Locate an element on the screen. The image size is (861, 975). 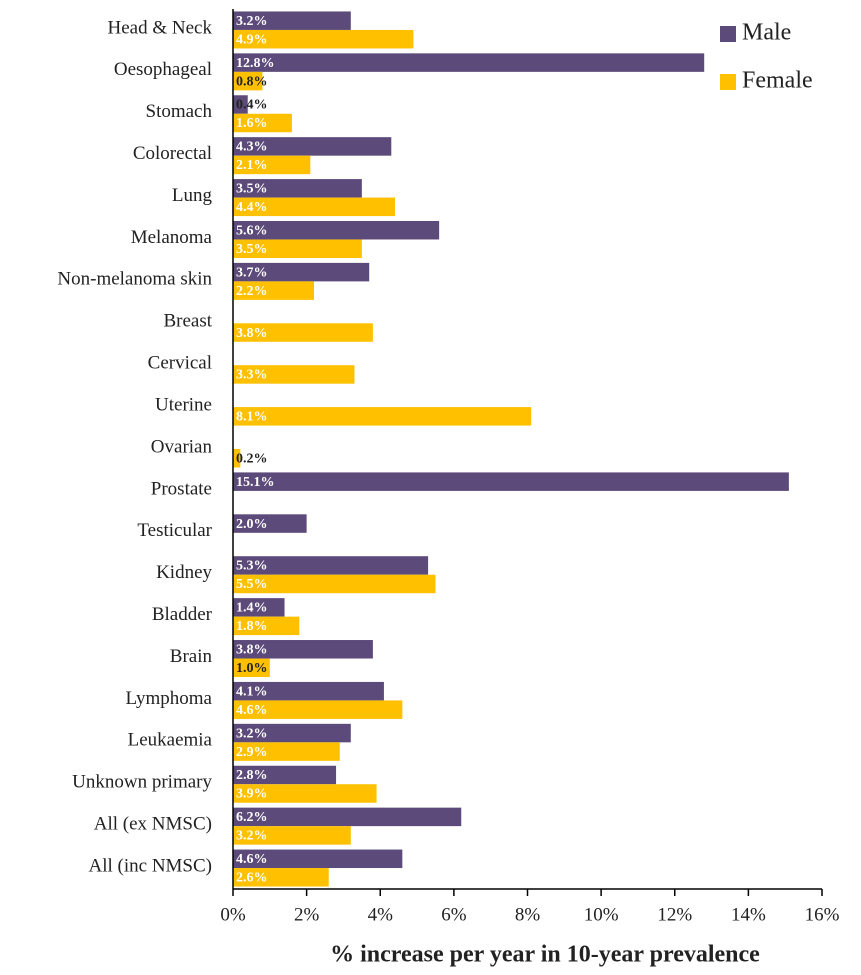
value-label: 2.0% is located at coordinates (252, 524).